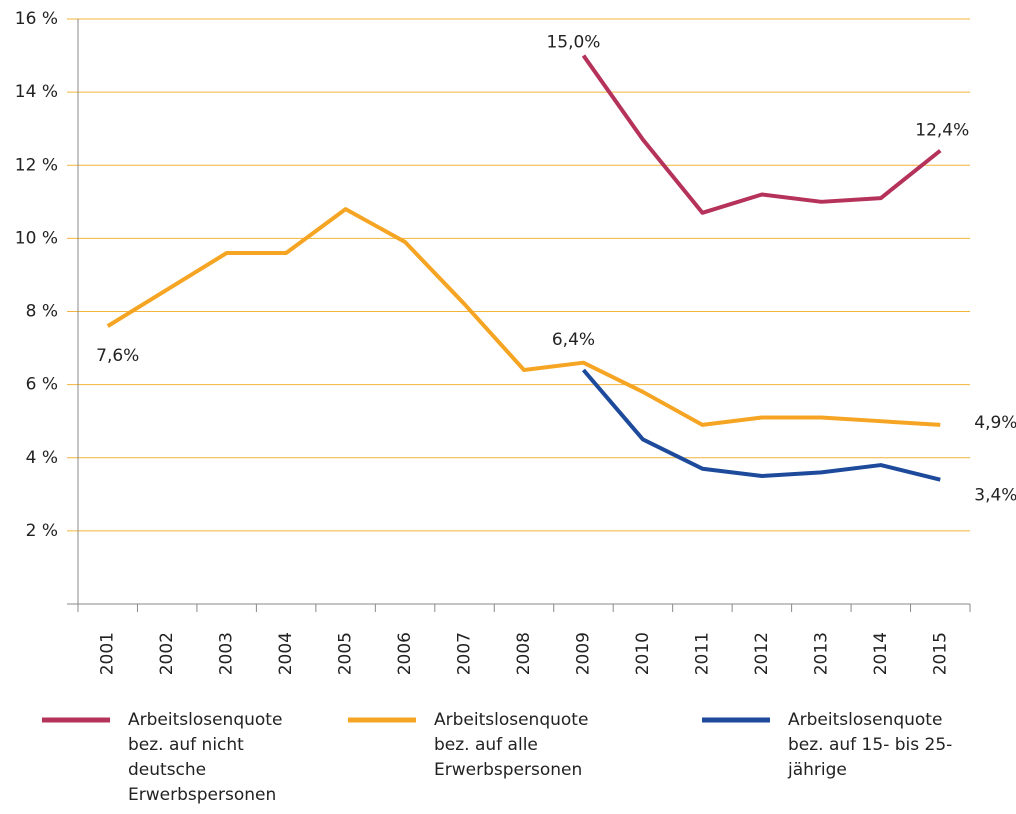 The image size is (1016, 814). Describe the element at coordinates (881, 653) in the screenshot. I see `x-tick-label: 2014` at that location.